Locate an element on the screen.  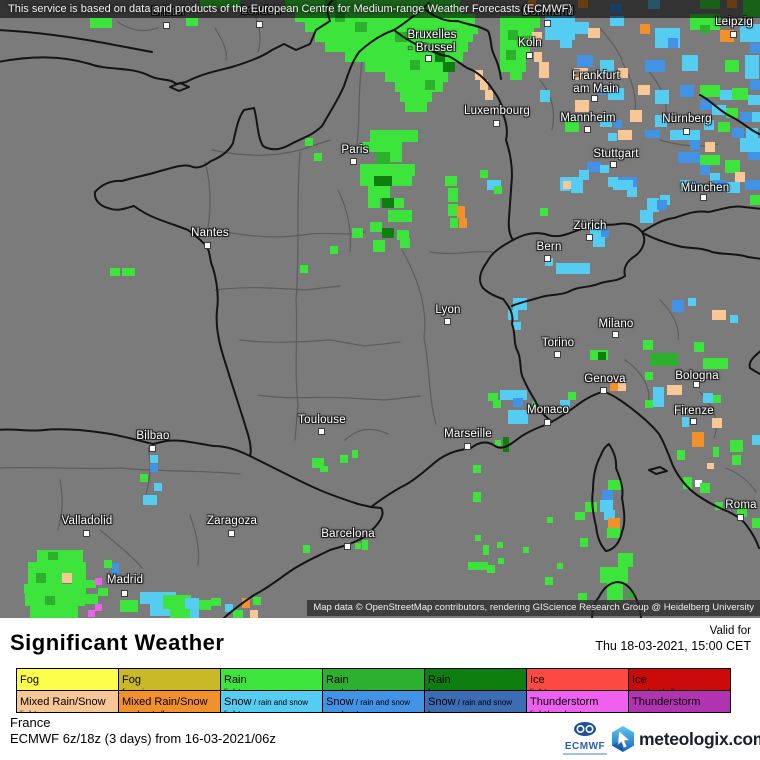
legend-cell: Snow / rain and snowmoderate is located at coordinates (374, 702).